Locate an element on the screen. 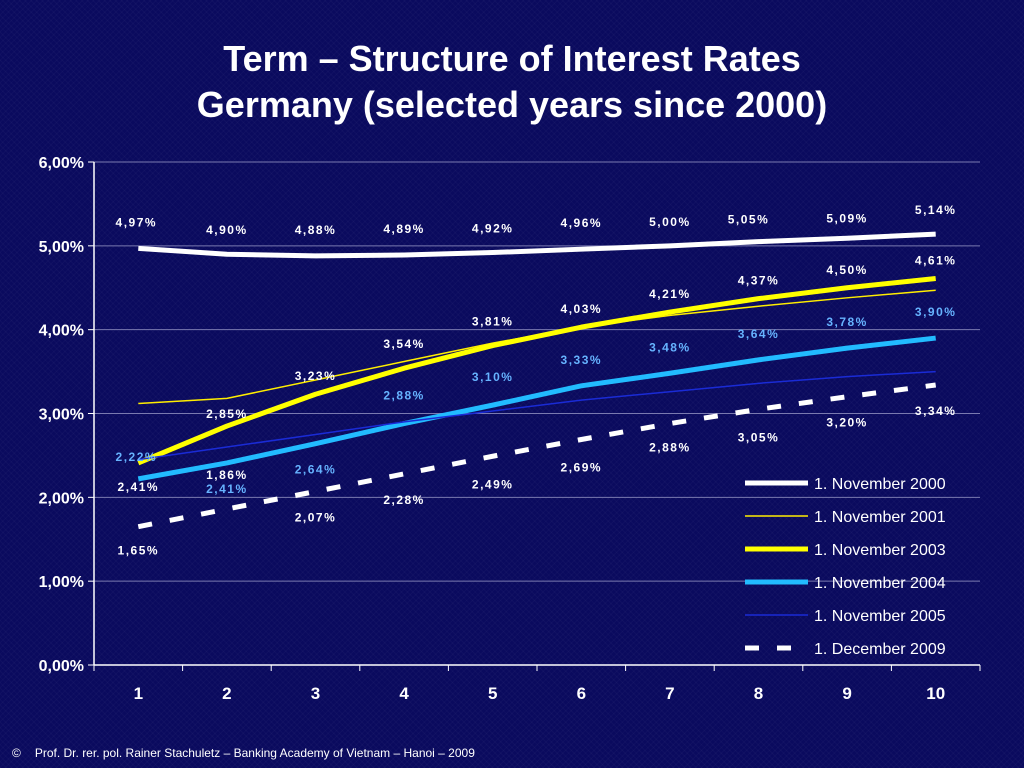 This screenshot has height=768, width=1024. x-tick-label: 2 is located at coordinates (226, 693).